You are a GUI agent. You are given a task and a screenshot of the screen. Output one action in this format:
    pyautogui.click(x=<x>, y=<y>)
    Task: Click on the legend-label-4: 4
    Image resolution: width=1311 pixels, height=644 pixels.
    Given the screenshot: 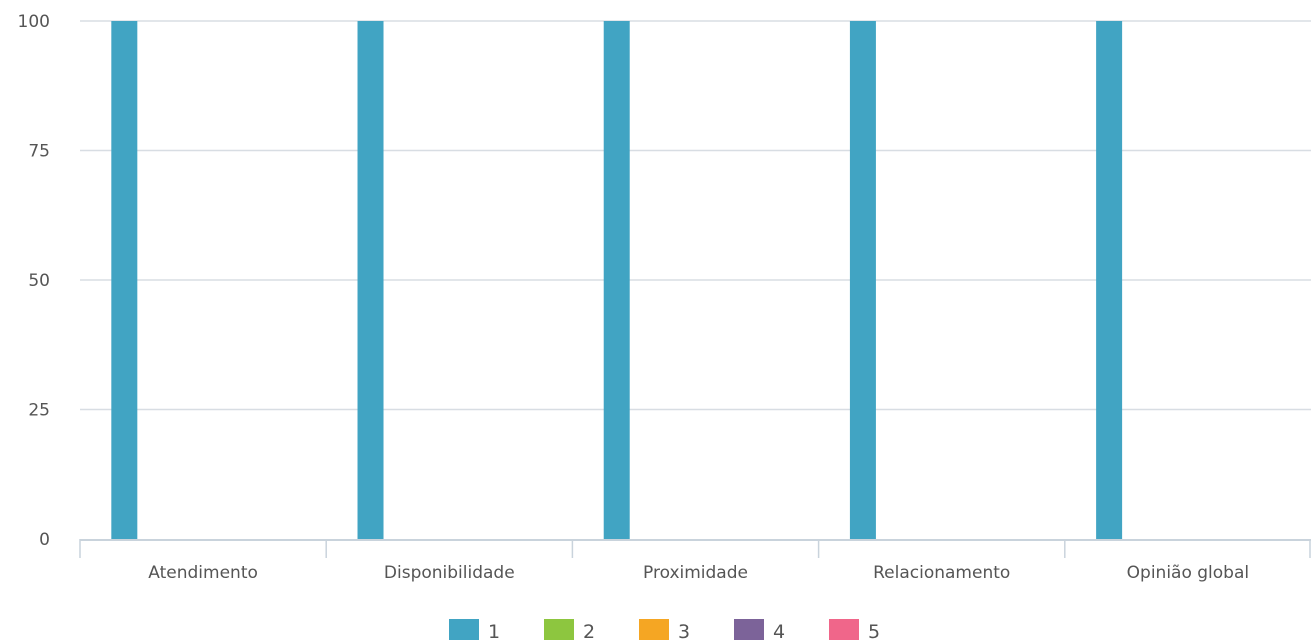 What is the action you would take?
    pyautogui.click(x=779, y=632)
    